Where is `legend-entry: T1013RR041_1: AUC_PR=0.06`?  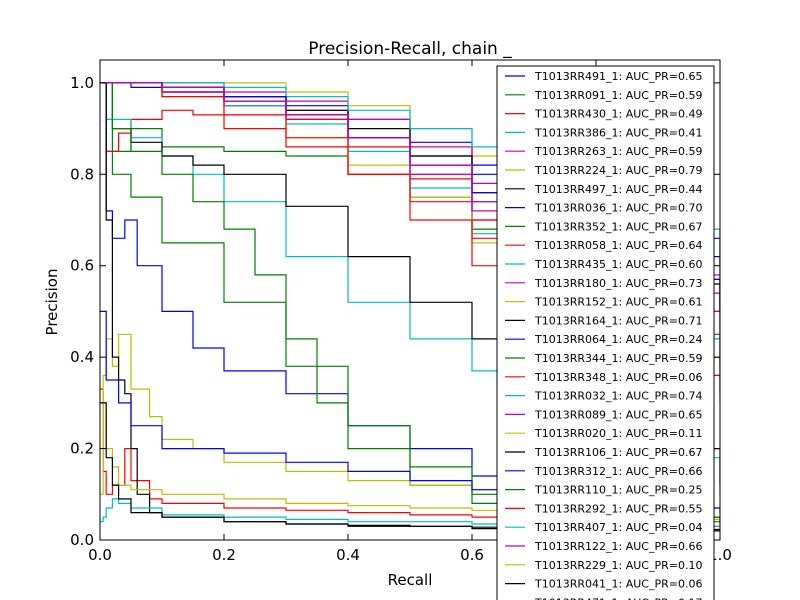
legend-entry: T1013RR041_1: AUC_PR=0.06 is located at coordinates (618, 584).